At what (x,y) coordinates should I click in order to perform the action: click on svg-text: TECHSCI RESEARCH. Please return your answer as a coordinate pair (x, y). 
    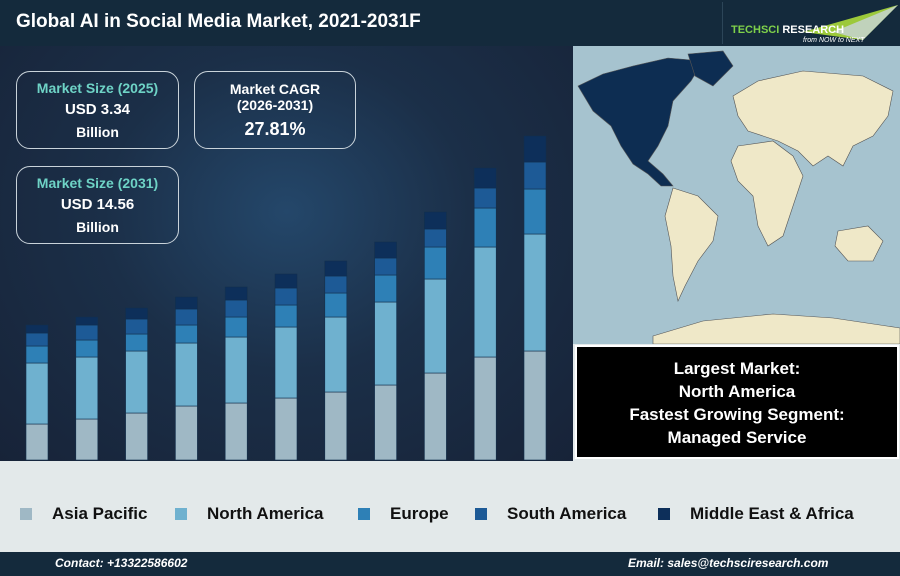
    Looking at the image, I should click on (787, 30).